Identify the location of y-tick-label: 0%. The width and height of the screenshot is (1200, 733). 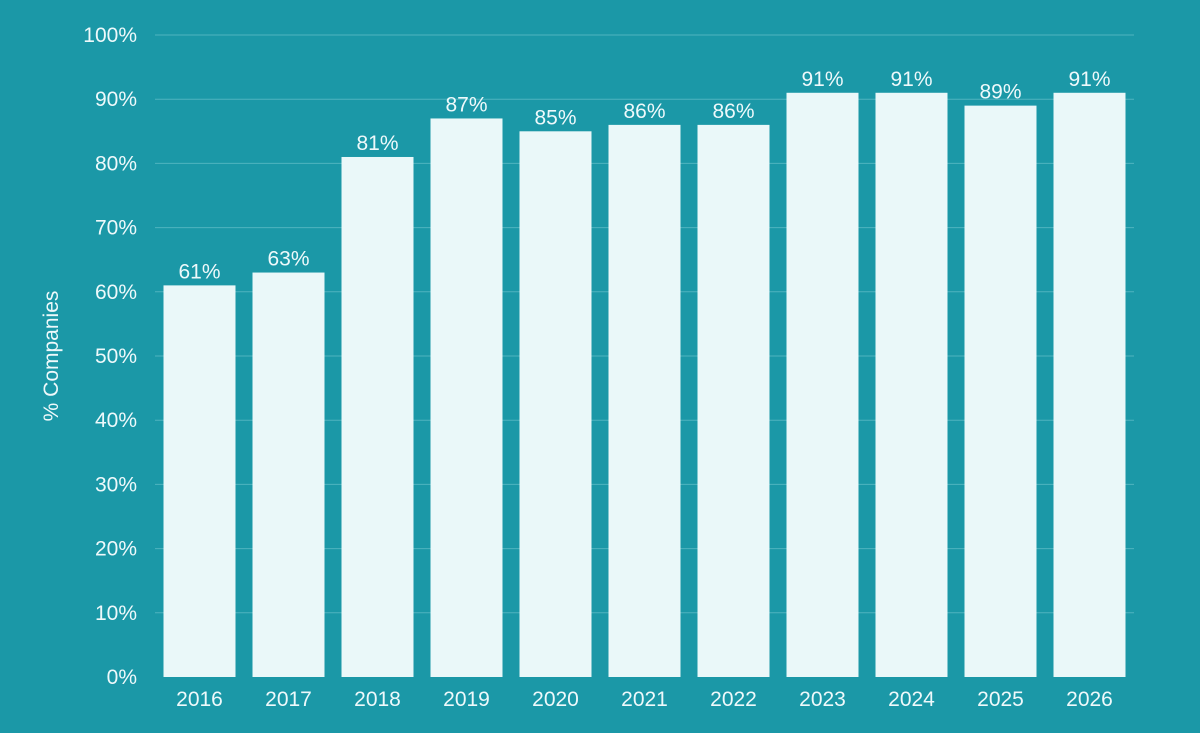
(122, 677).